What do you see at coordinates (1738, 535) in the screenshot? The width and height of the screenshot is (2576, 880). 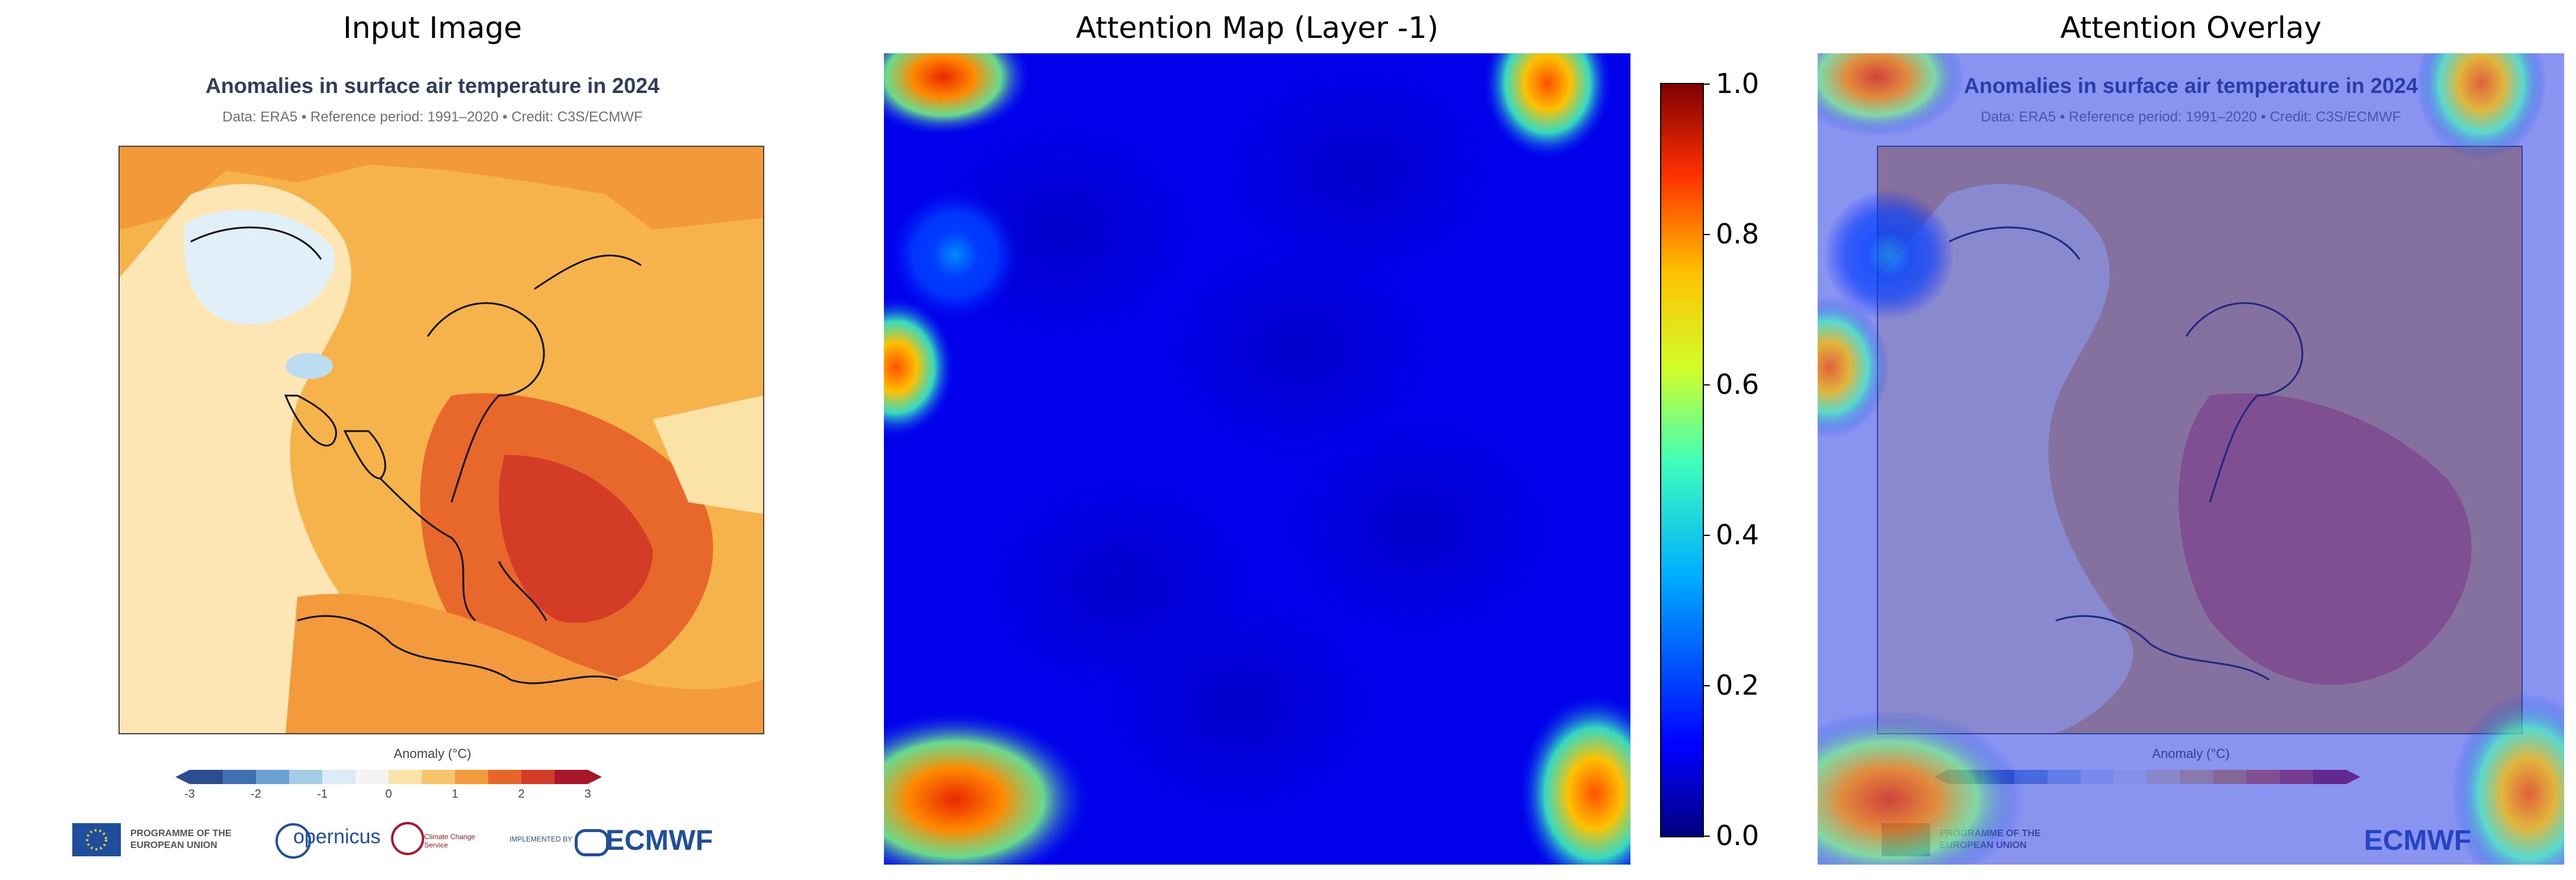 I see `colorbar-tick-label: 0.4` at bounding box center [1738, 535].